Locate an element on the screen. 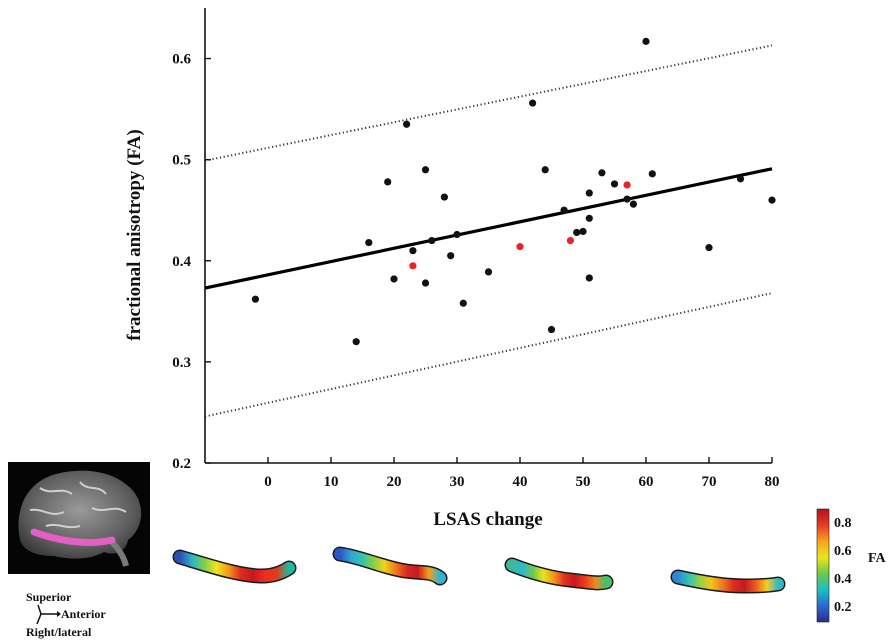  x-tick-label: 80 is located at coordinates (772, 482).